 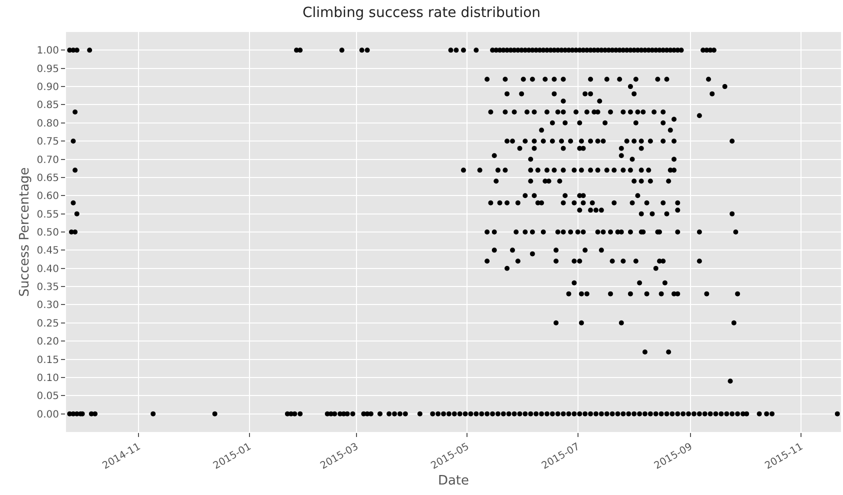 I want to click on y-tick-label: 0.95, so click(x=47, y=69).